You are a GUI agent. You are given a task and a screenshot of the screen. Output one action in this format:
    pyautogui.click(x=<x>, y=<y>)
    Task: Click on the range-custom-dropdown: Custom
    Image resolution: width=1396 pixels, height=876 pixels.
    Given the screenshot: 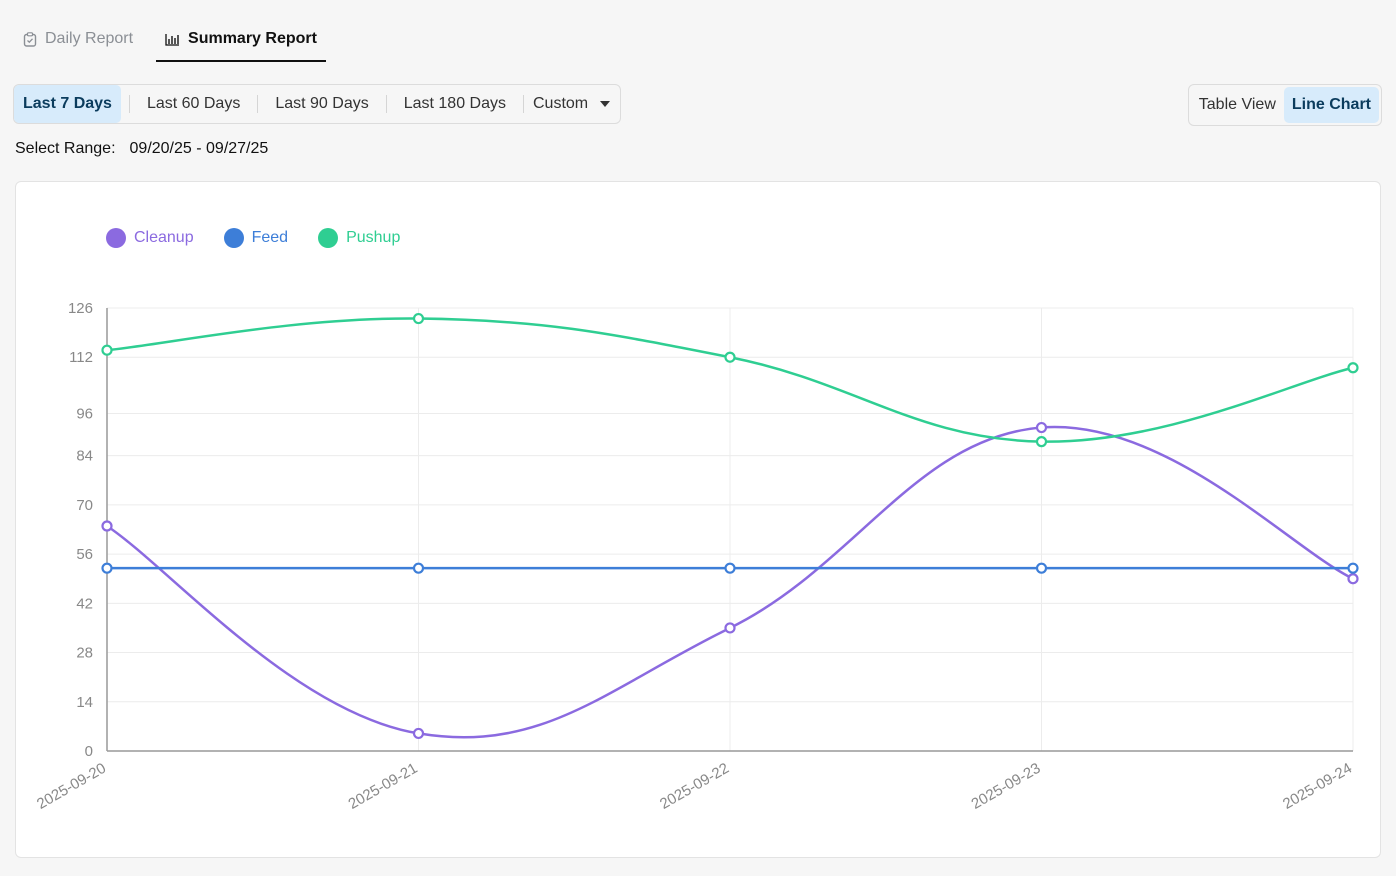 What is the action you would take?
    pyautogui.click(x=572, y=104)
    